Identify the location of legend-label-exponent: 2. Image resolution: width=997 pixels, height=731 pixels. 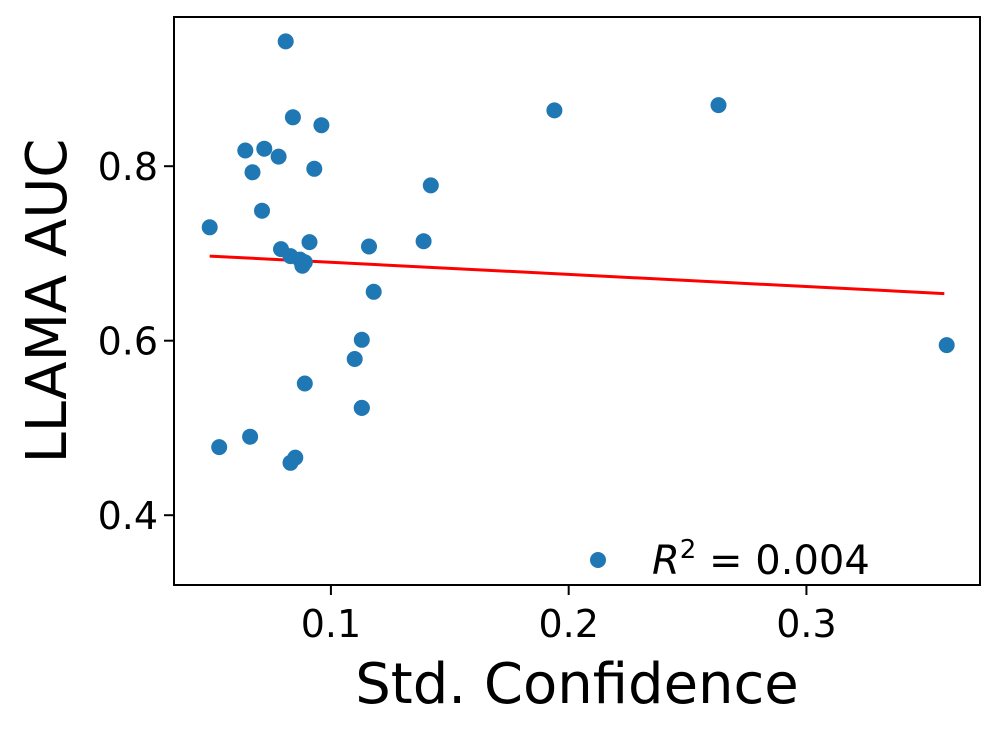
(688, 550).